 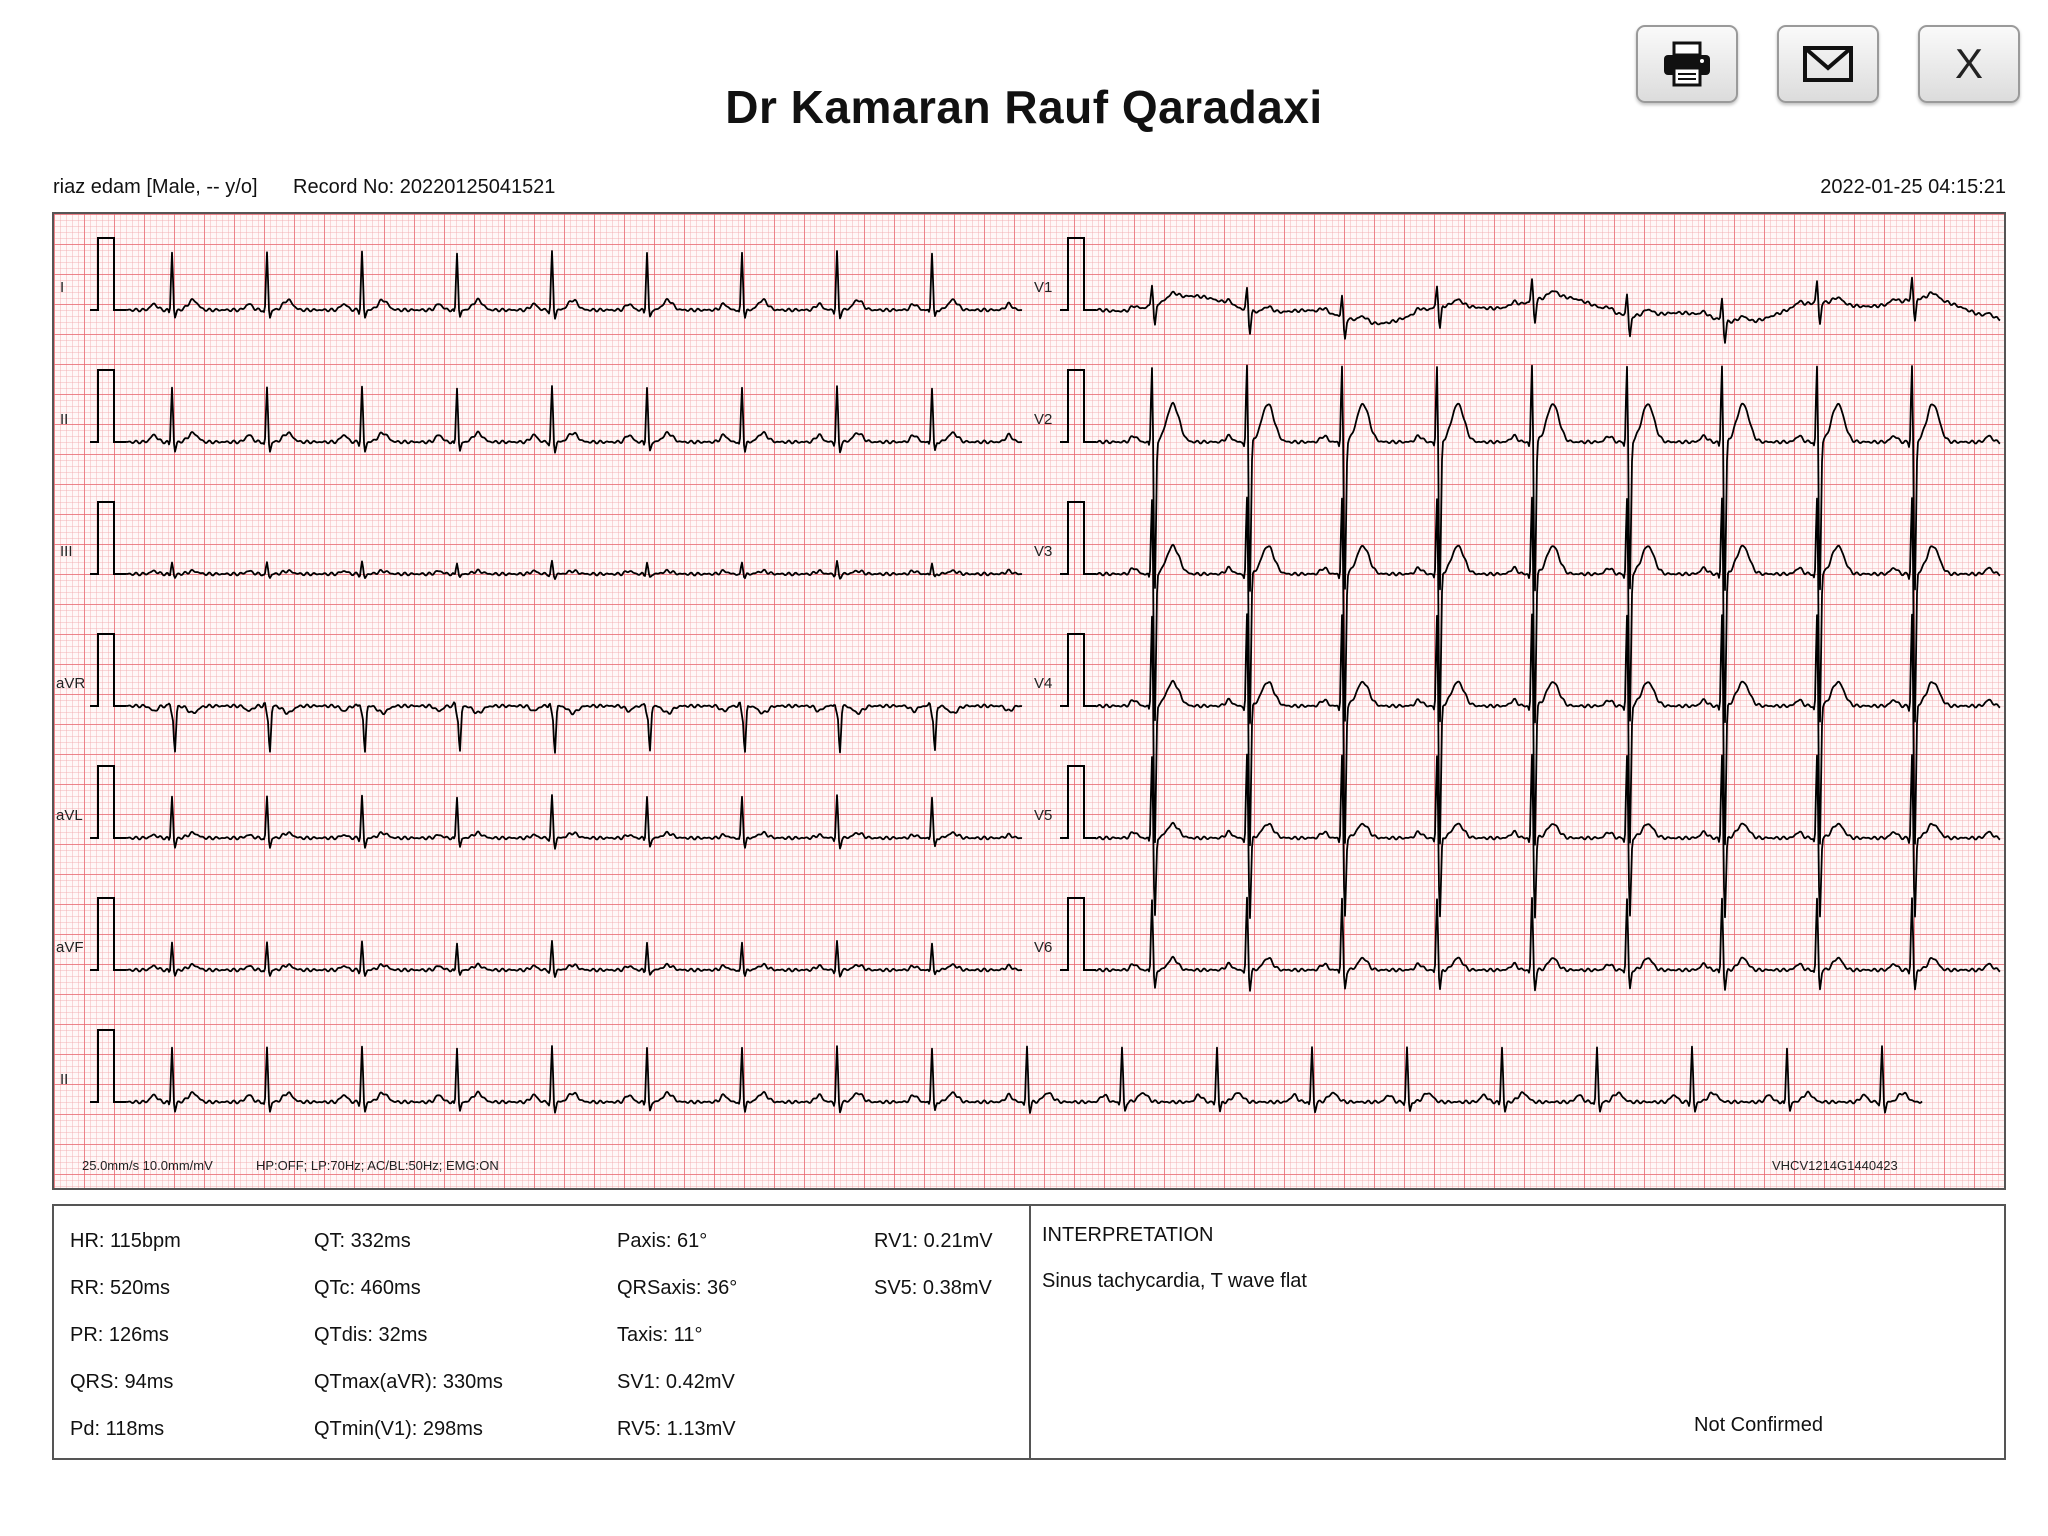 I want to click on panel-divider, so click(x=1030, y=1332).